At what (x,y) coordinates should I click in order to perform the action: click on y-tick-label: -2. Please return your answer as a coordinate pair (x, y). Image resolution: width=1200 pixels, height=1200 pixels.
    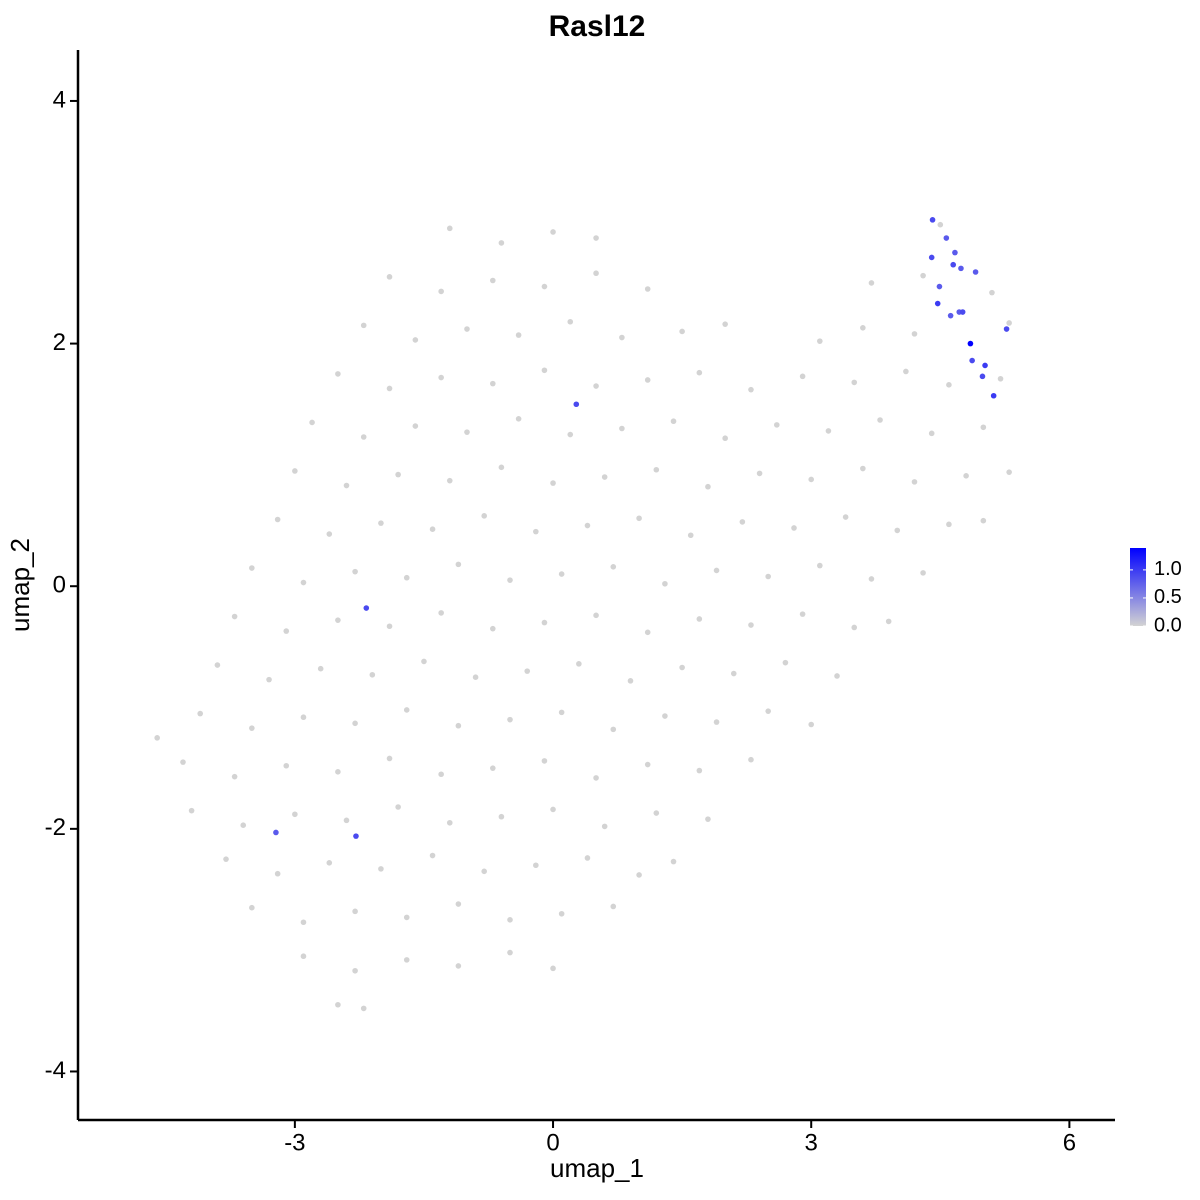
    Looking at the image, I should click on (55, 827).